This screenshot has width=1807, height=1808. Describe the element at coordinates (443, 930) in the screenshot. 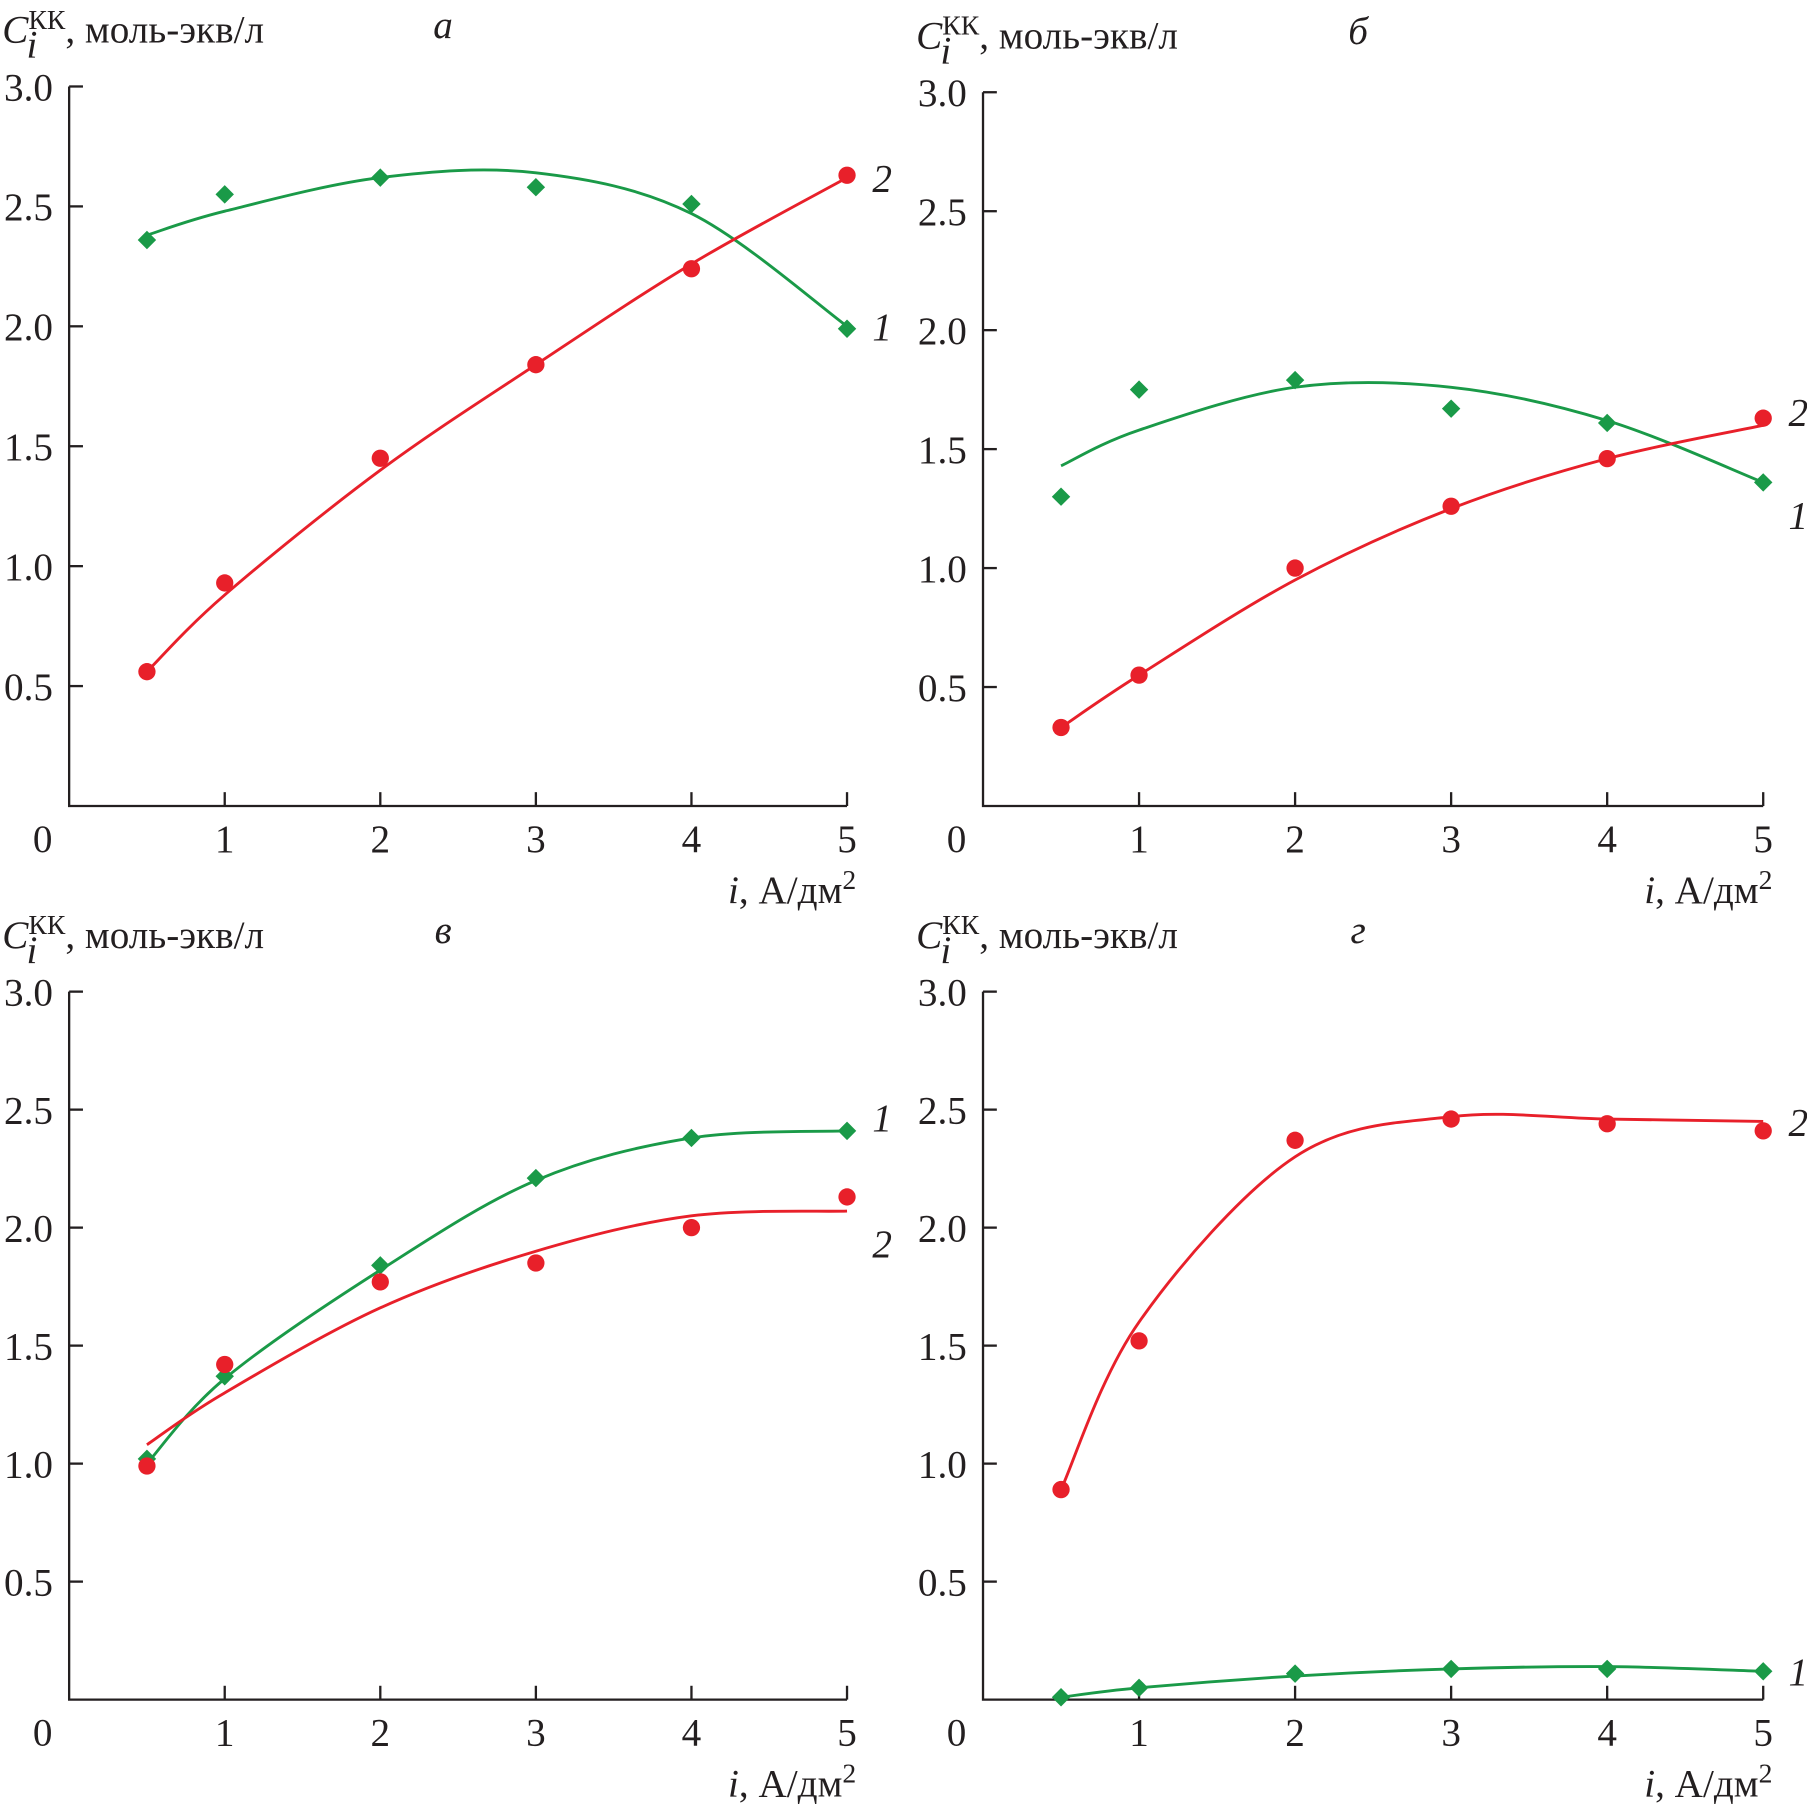

I see `panel-title: в` at that location.